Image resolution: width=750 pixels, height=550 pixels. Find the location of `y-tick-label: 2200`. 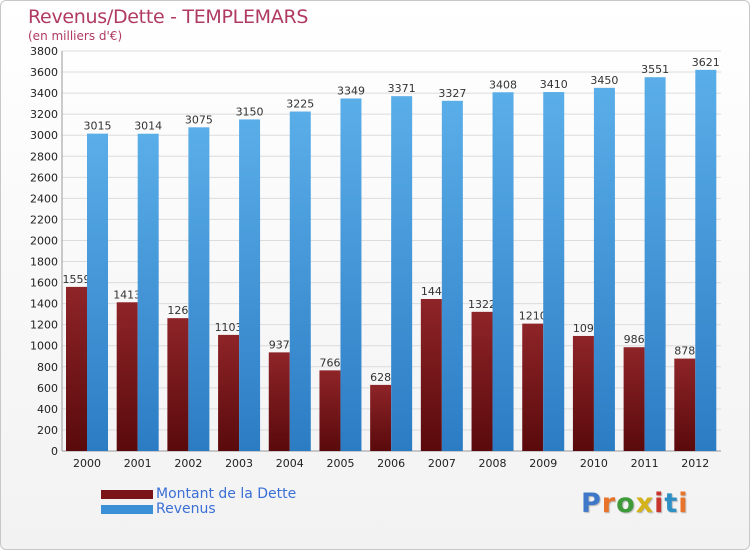

y-tick-label: 2200 is located at coordinates (44, 219).